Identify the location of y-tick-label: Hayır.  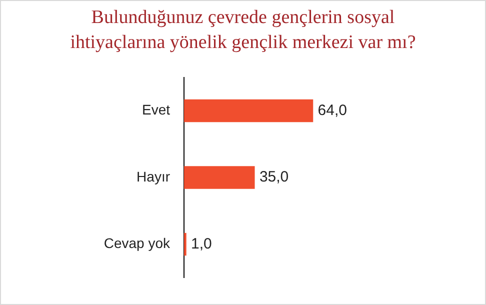
(153, 176).